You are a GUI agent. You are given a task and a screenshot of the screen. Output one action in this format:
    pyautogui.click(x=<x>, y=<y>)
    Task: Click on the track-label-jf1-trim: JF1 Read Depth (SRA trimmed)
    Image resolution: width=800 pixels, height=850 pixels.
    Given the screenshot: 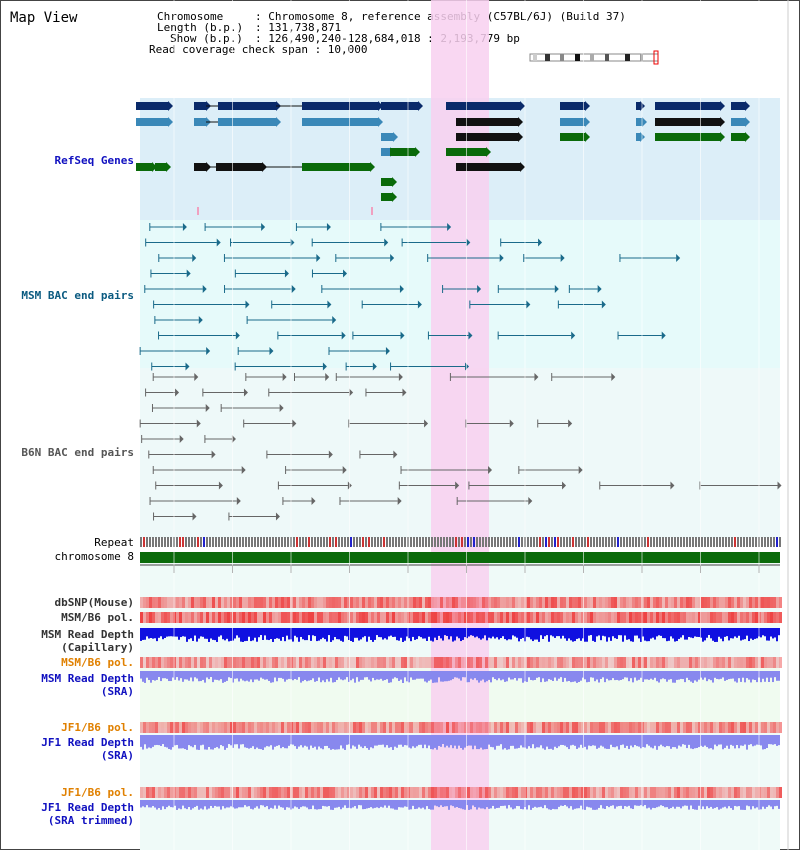 What is the action you would take?
    pyautogui.click(x=87, y=814)
    